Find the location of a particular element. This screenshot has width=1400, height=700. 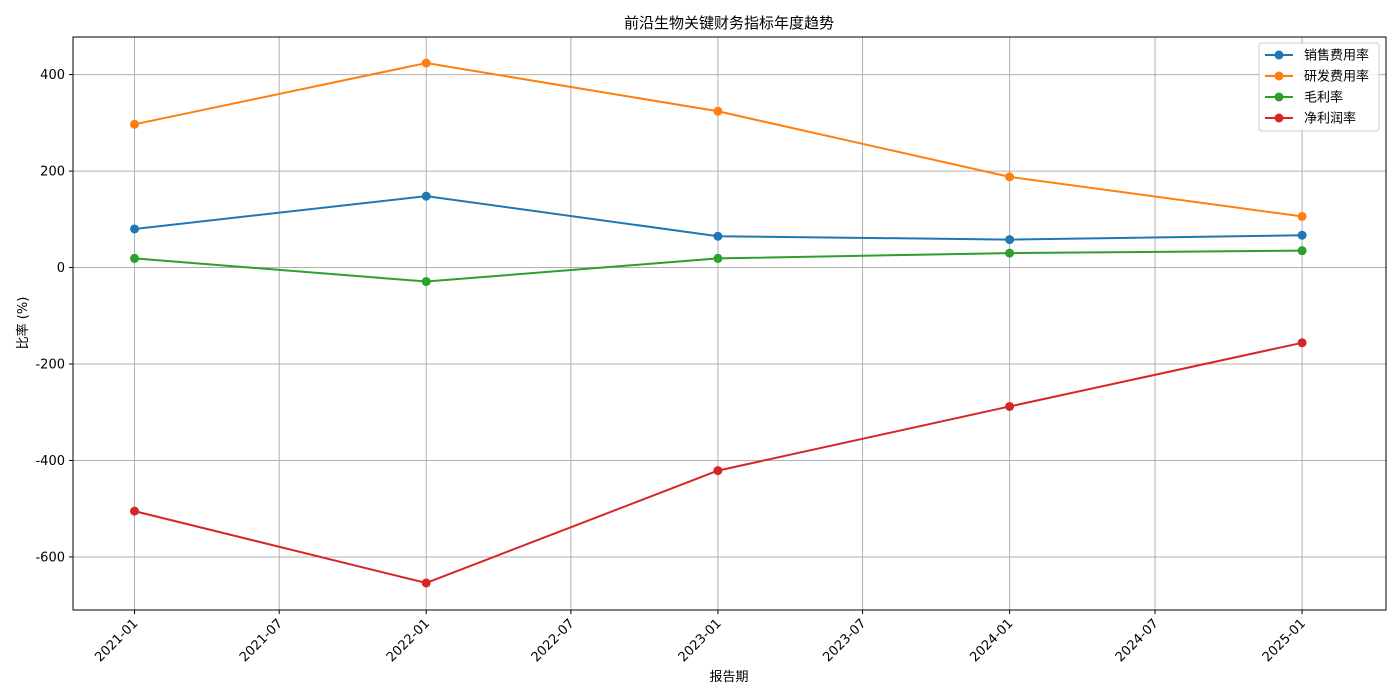

x-tick-label: 2023-01 is located at coordinates (700, 640).